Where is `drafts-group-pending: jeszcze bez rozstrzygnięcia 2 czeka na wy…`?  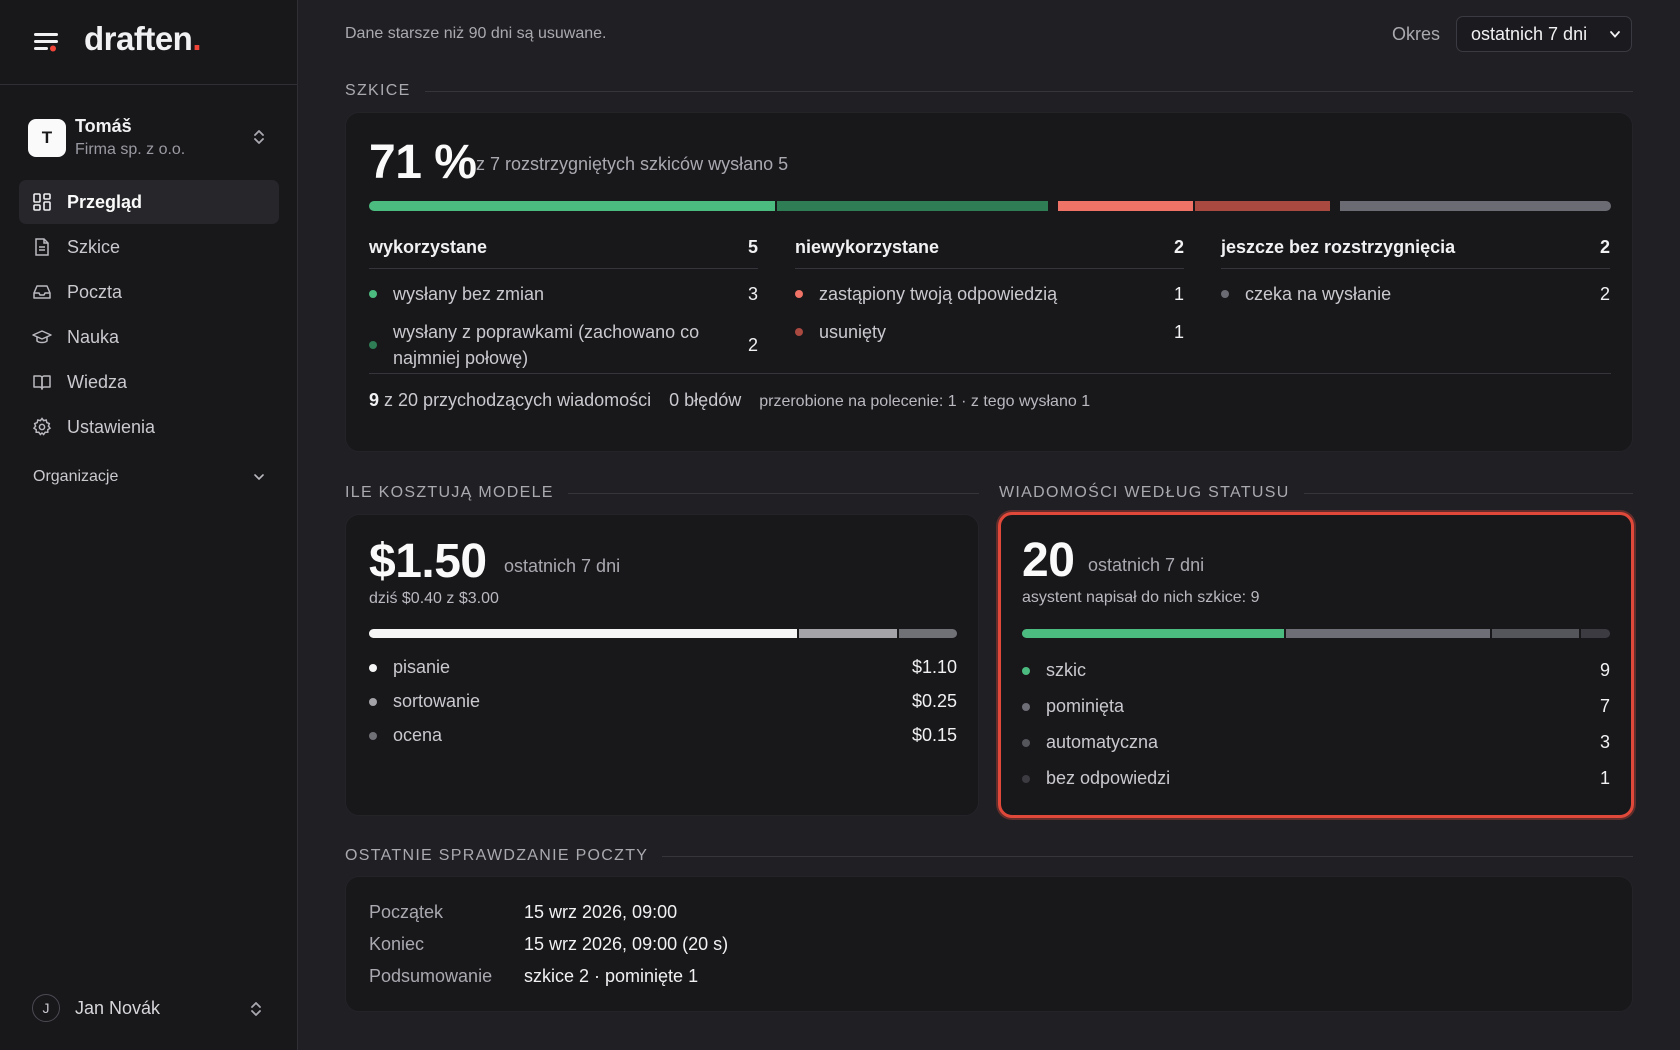
drafts-group-pending: jeszcze bez rozstrzygnięcia 2 czeka na wy… is located at coordinates (1415, 272).